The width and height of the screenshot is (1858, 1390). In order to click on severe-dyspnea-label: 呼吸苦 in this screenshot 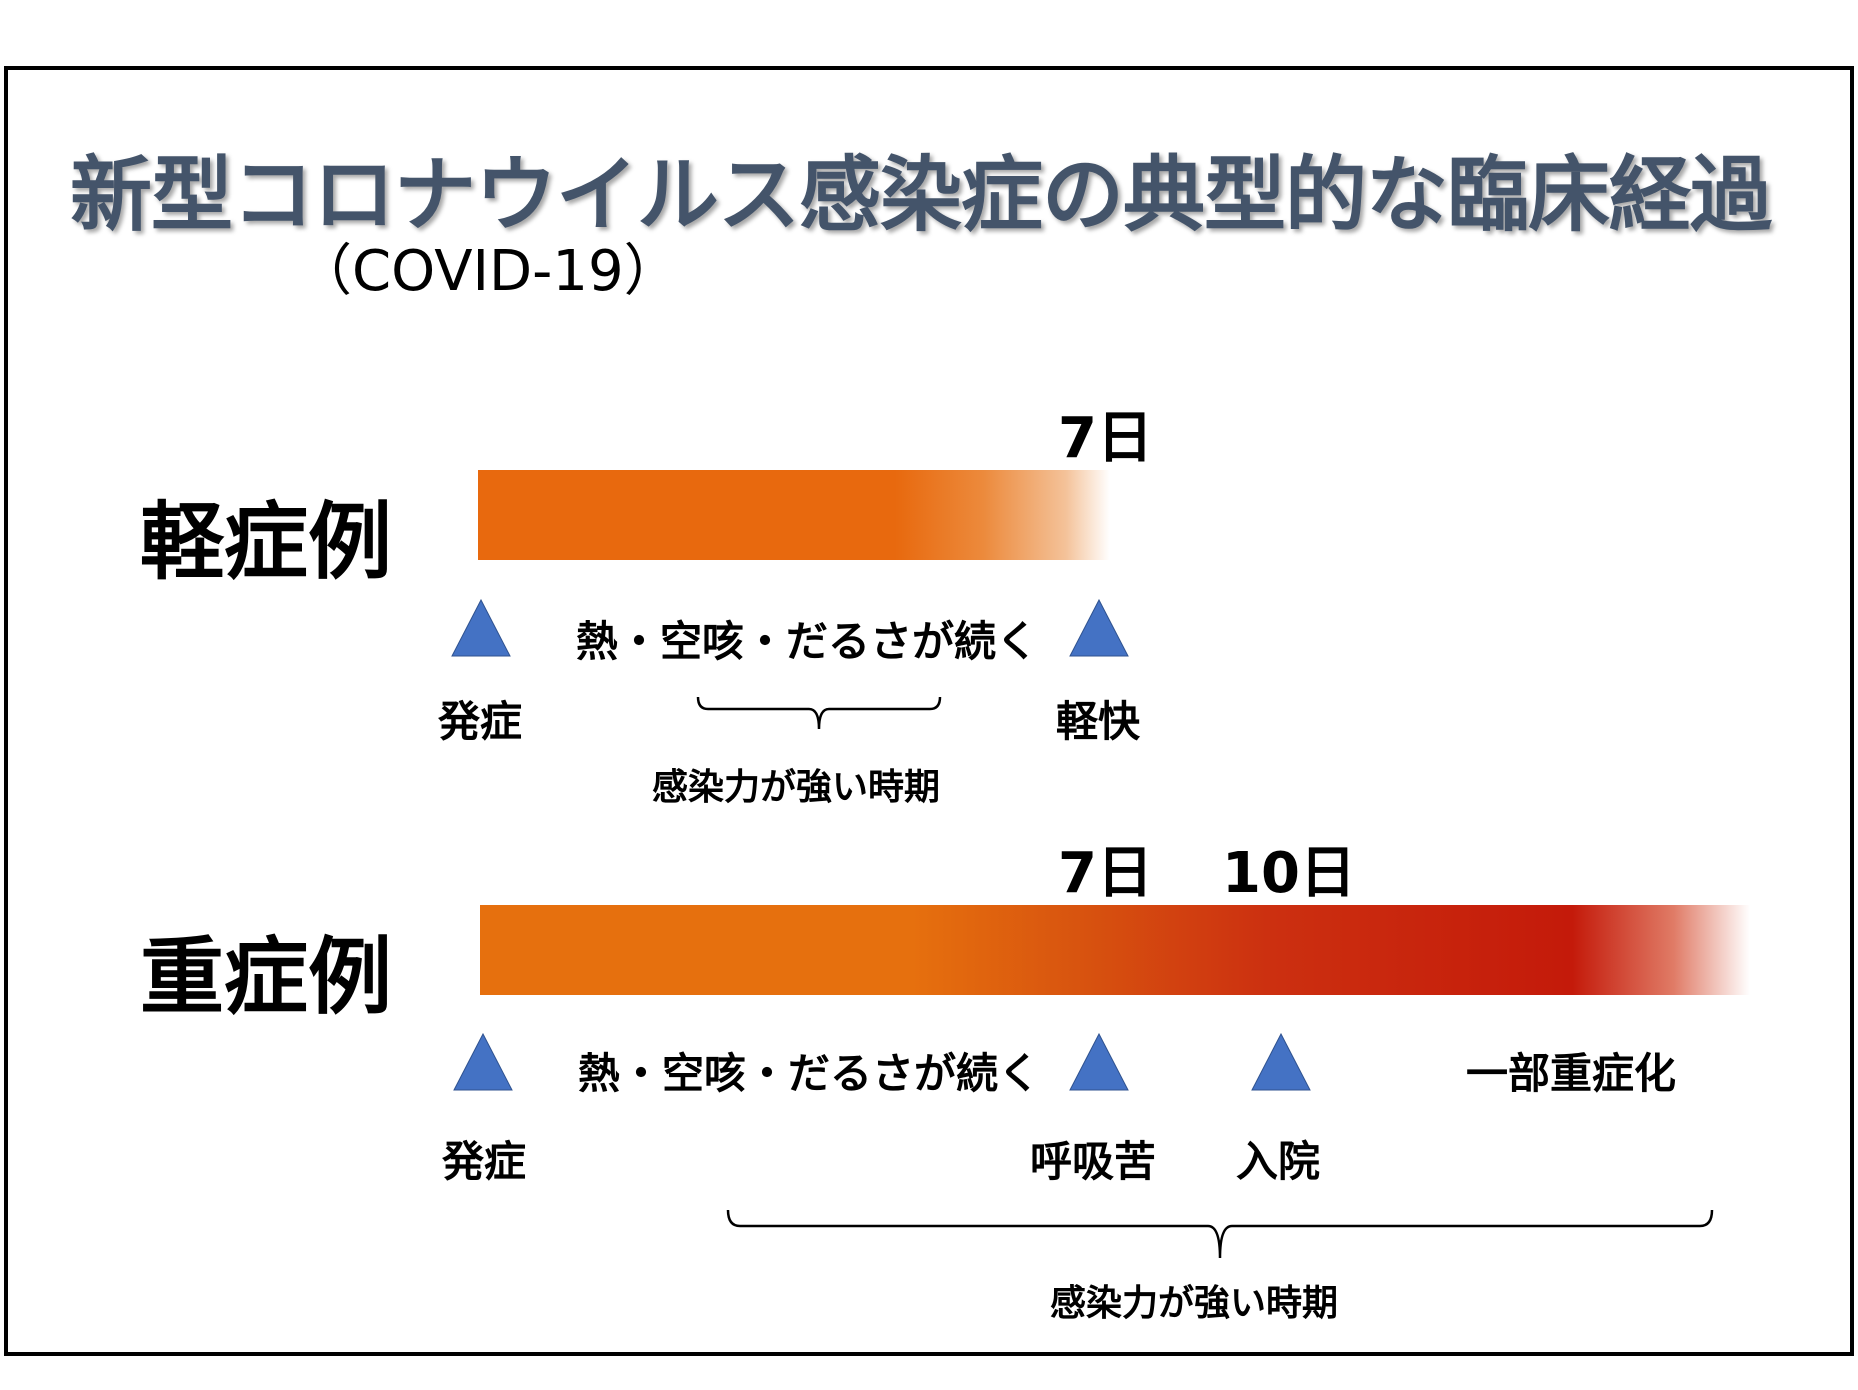, I will do `click(1093, 1161)`.